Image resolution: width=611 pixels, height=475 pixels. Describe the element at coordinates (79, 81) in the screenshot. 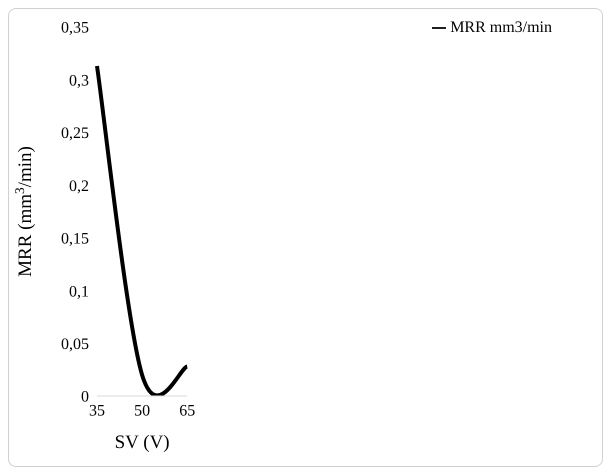

I see `y-tick-label: 0,3` at that location.